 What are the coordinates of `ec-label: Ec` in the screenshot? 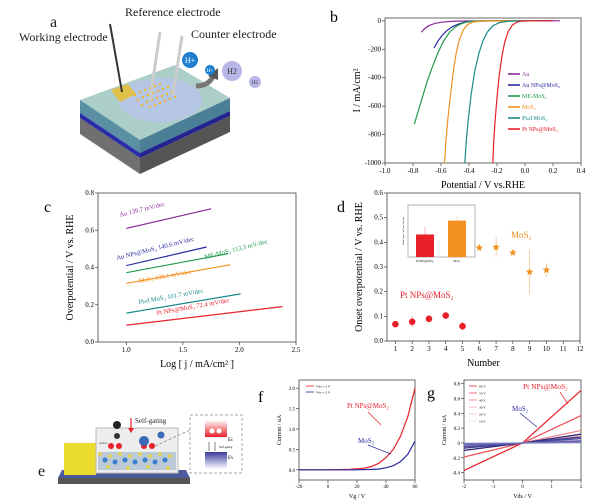 It's located at (231, 440).